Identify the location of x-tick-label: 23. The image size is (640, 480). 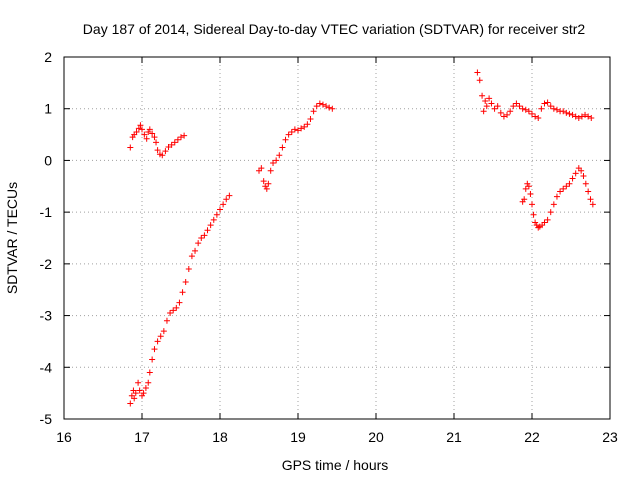
(610, 437).